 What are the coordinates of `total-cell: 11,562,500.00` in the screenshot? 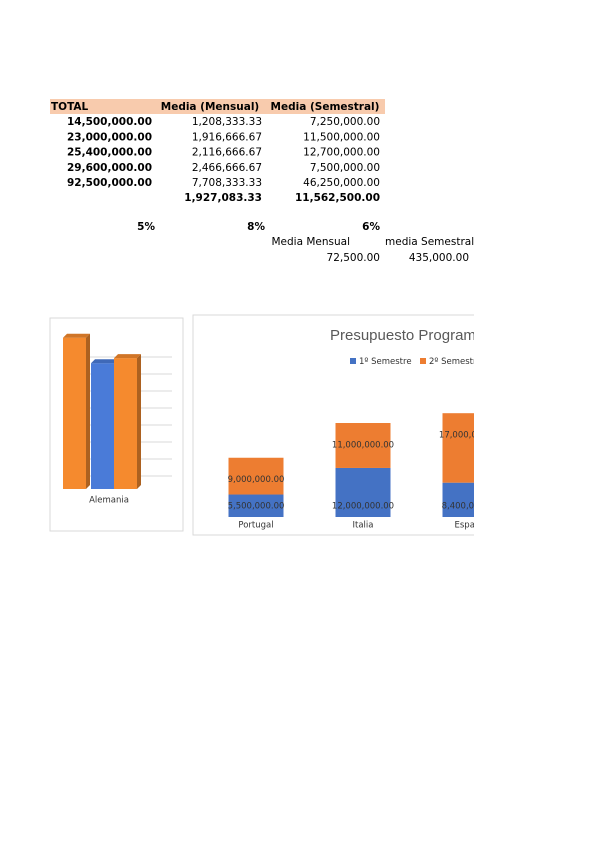 It's located at (337, 198).